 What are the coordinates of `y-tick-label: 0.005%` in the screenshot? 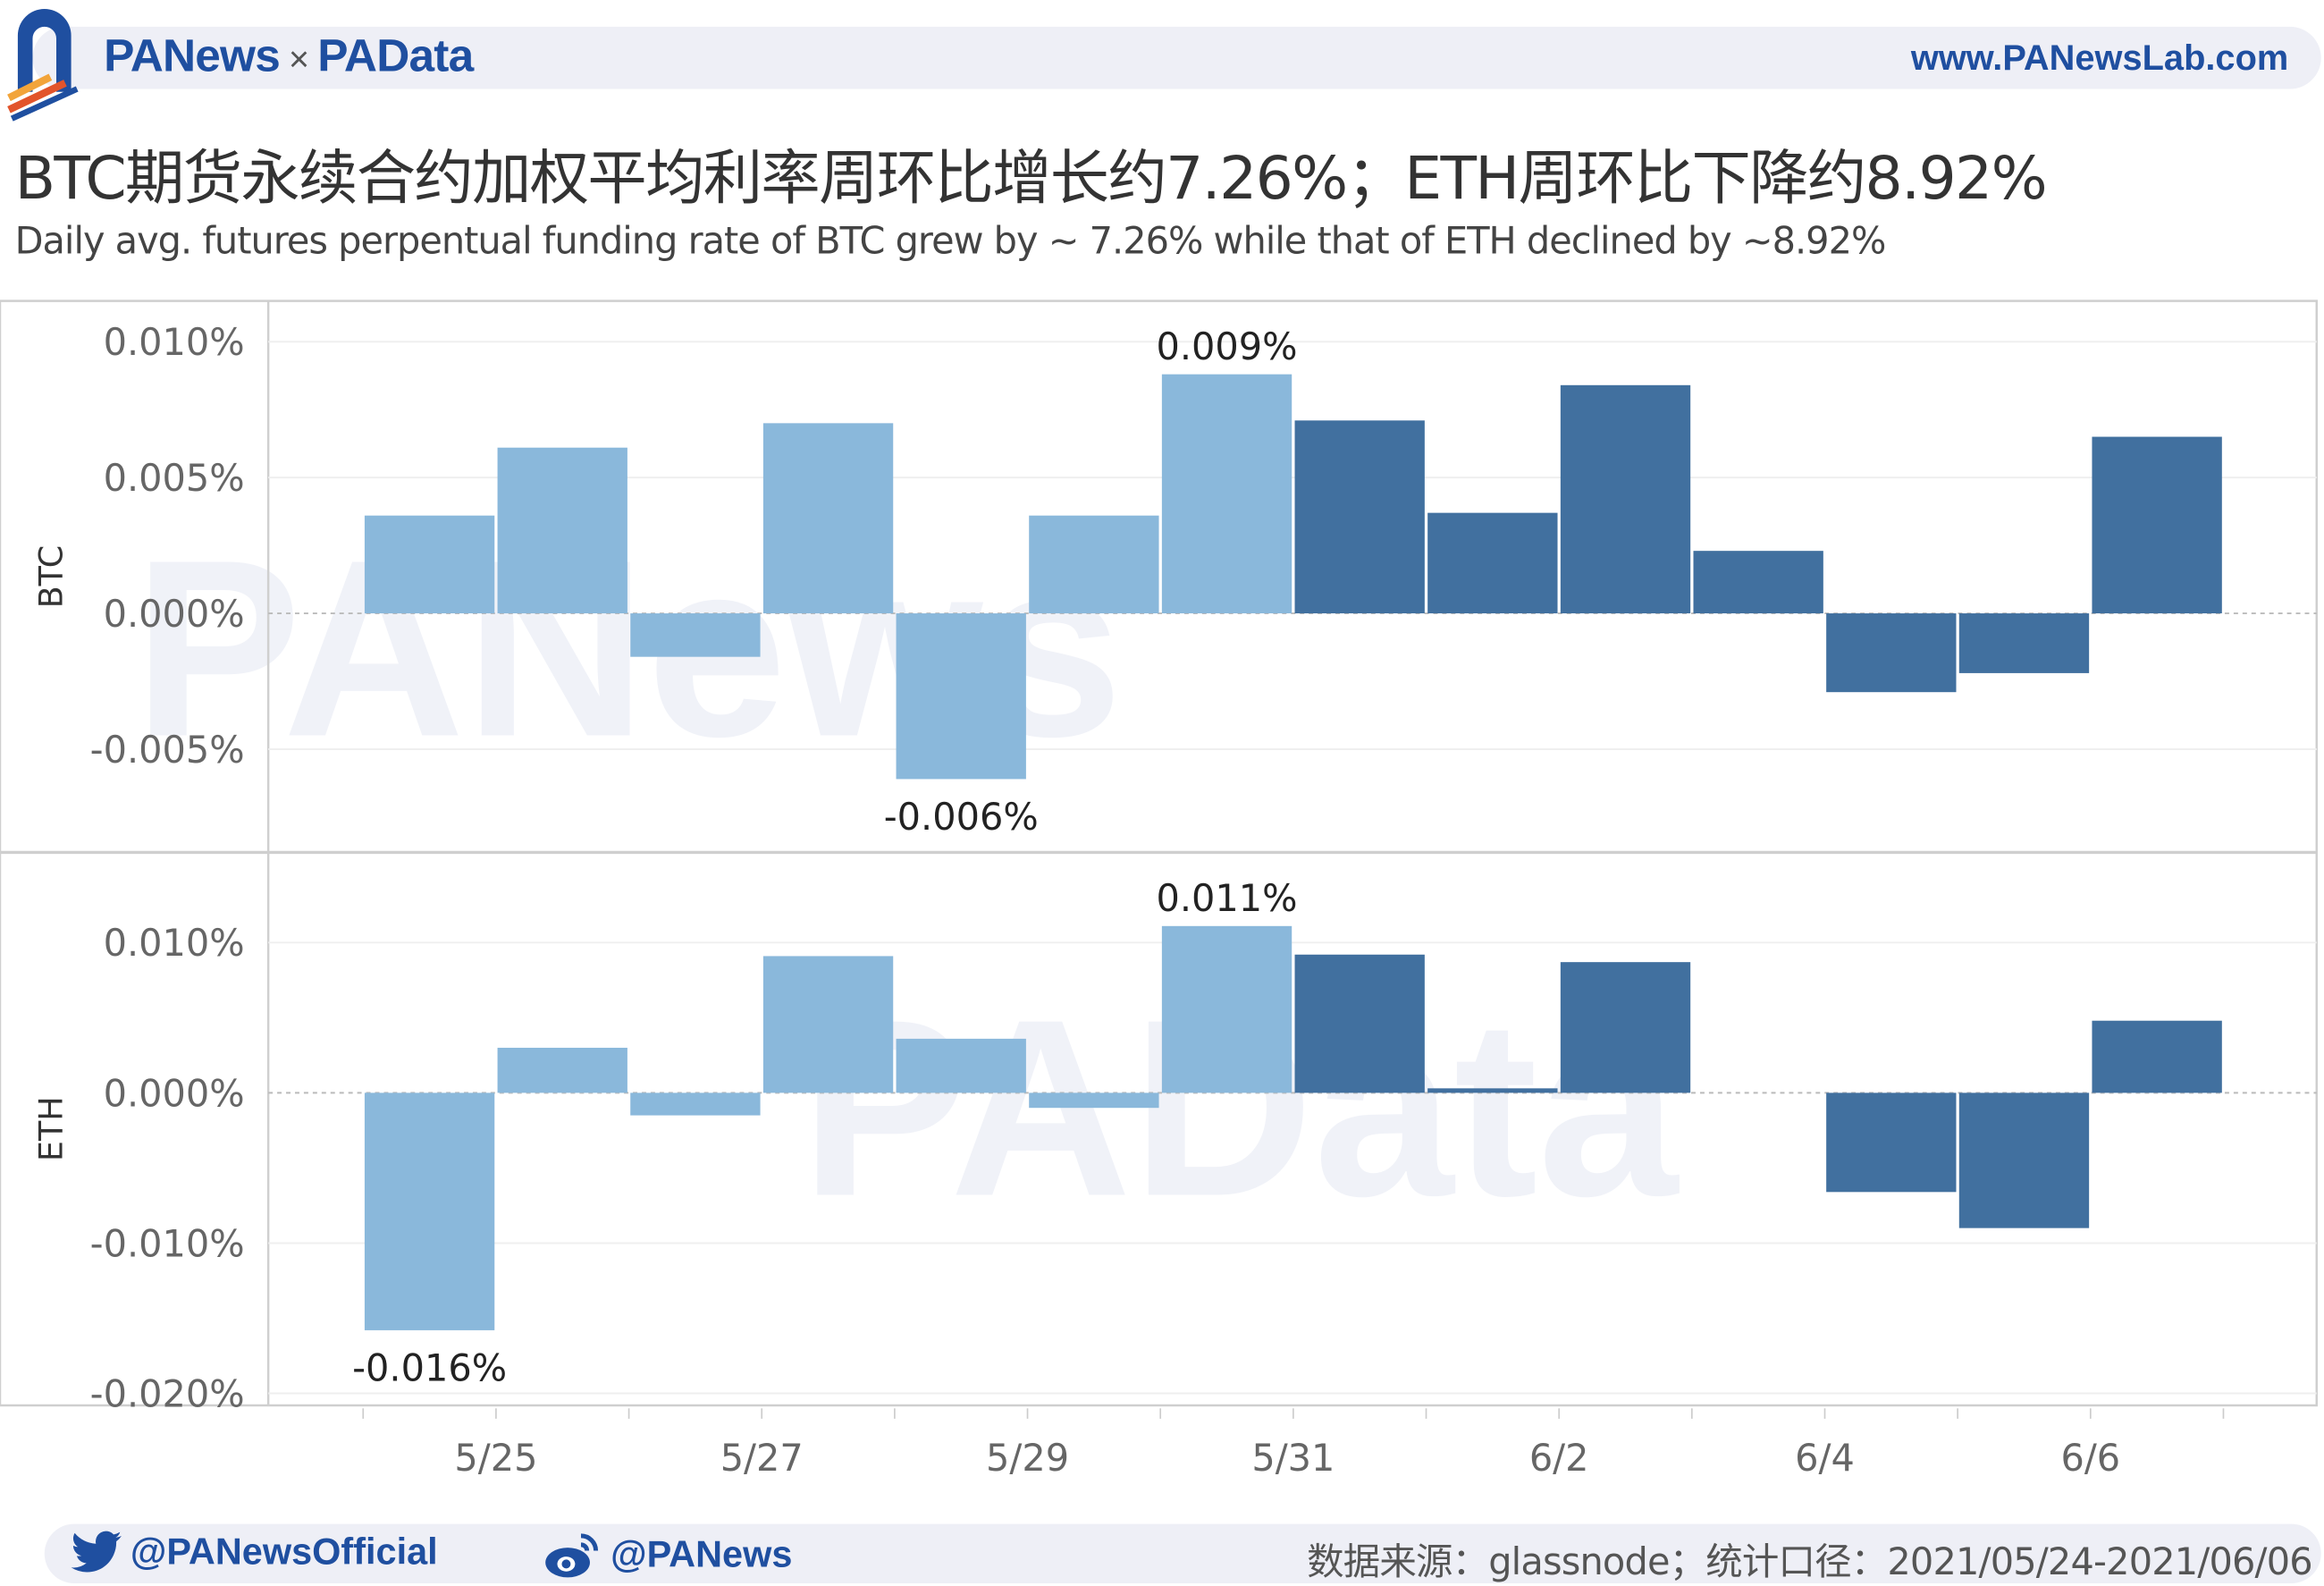 It's located at (174, 478).